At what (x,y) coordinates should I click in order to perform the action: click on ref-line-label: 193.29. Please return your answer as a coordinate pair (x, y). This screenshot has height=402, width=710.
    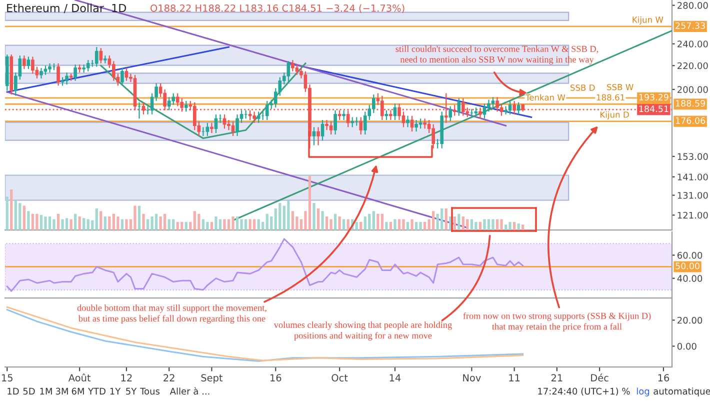
    Looking at the image, I should click on (653, 97).